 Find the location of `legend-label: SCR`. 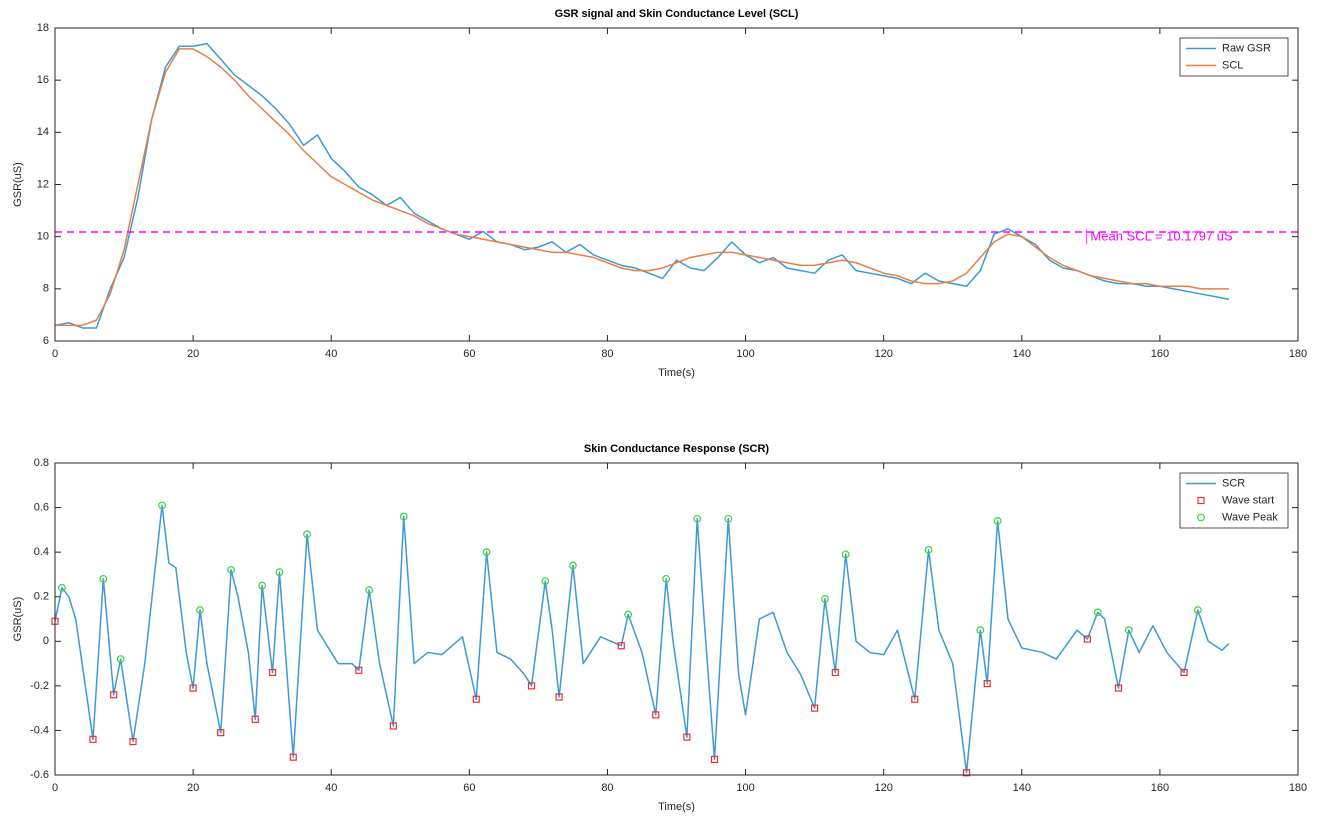

legend-label: SCR is located at coordinates (1233, 483).